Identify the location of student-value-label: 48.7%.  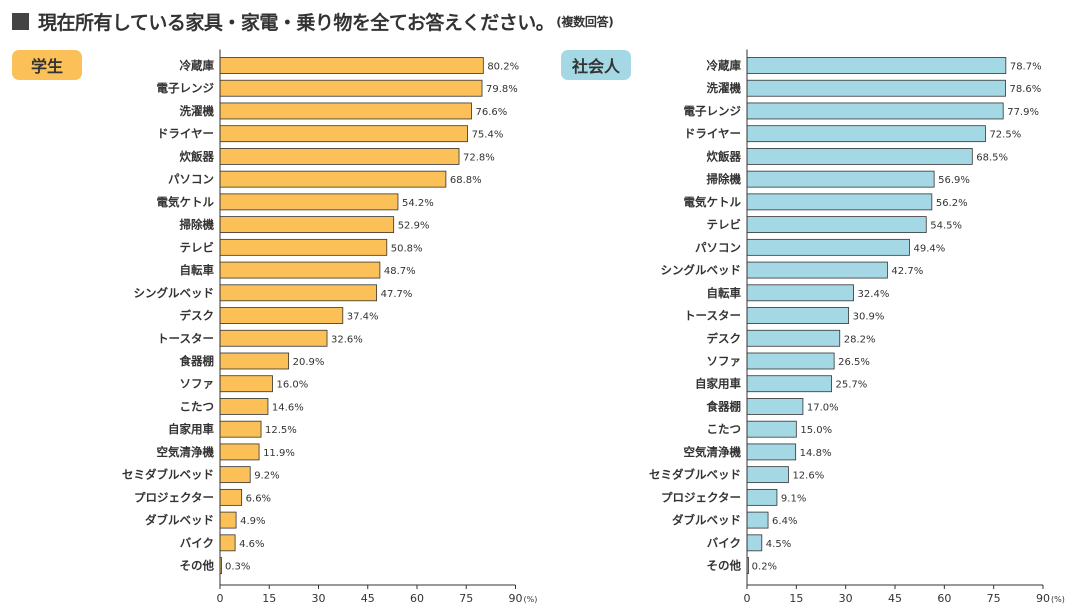
(400, 271).